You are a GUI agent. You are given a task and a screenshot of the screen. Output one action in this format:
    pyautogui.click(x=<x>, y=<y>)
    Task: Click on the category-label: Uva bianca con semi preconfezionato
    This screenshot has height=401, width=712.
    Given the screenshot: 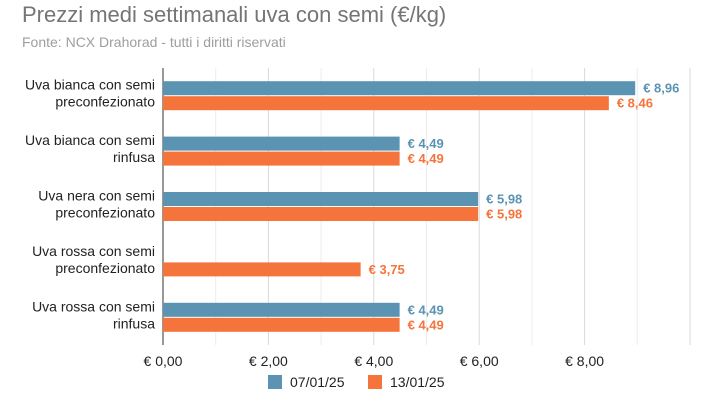 What is the action you would take?
    pyautogui.click(x=90, y=93)
    